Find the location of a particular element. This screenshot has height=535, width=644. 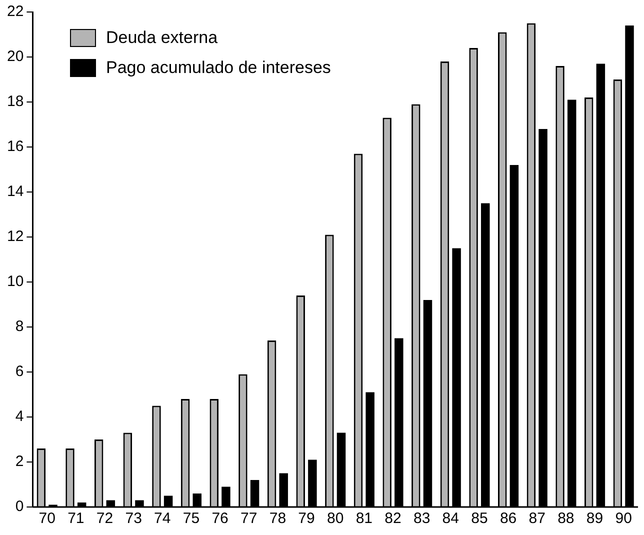

x-tick-label: 85 is located at coordinates (479, 519).